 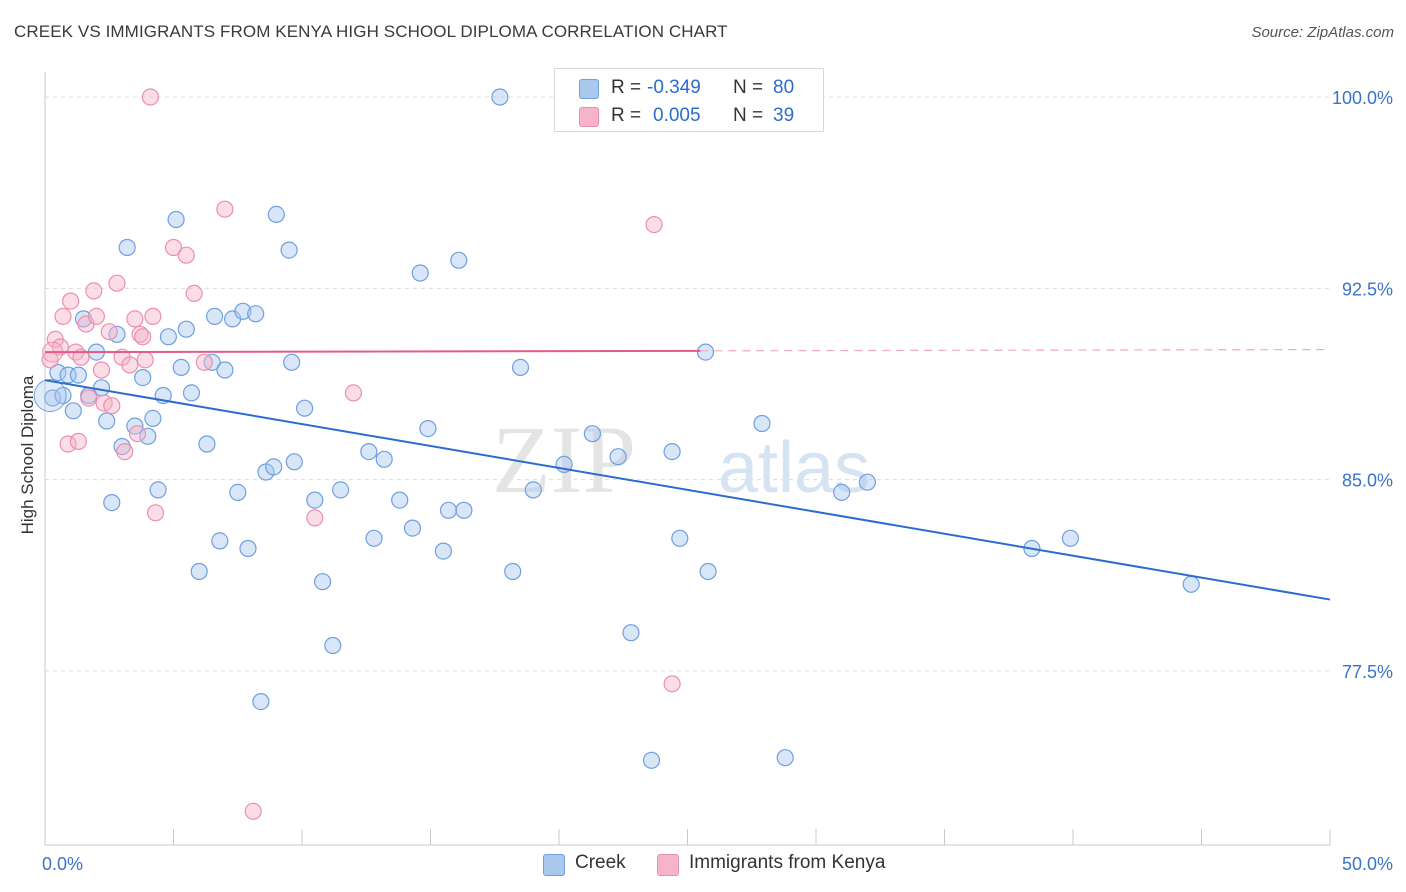 I want to click on n-value: 39, so click(x=784, y=115).